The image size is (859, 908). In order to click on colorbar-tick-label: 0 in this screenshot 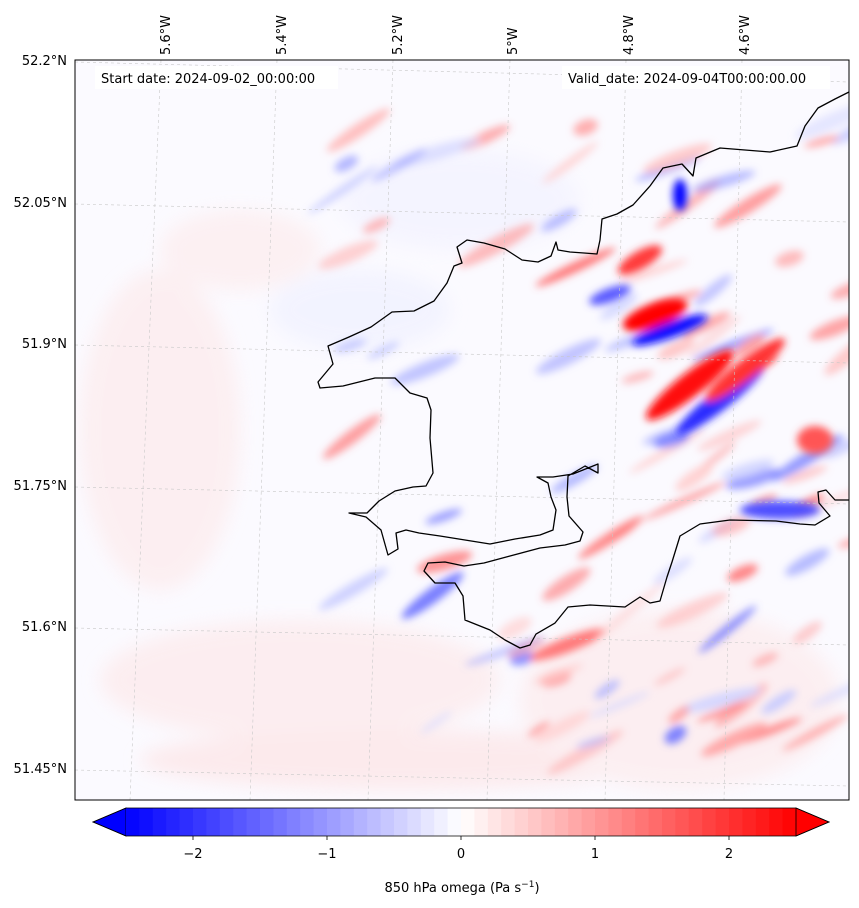, I will do `click(461, 854)`.